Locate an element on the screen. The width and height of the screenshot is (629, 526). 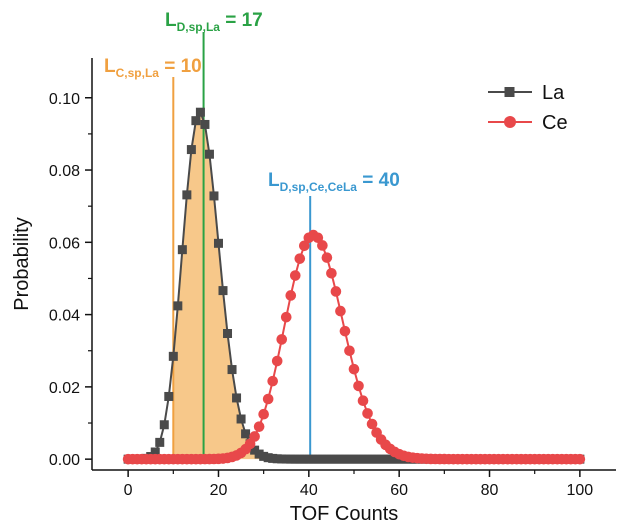
x-tick-label: 0 is located at coordinates (128, 490).